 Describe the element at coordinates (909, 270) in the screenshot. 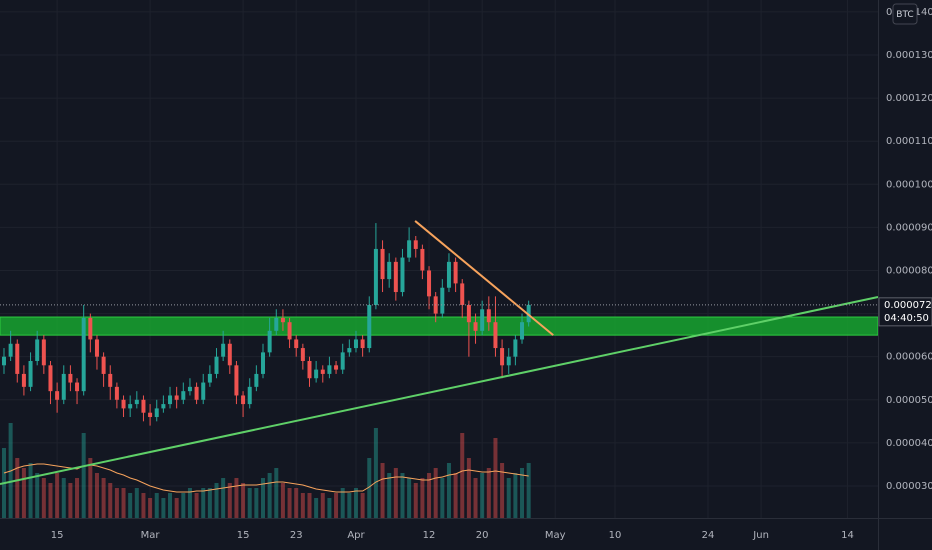

I see `y-tick-label: 0.00008000` at that location.